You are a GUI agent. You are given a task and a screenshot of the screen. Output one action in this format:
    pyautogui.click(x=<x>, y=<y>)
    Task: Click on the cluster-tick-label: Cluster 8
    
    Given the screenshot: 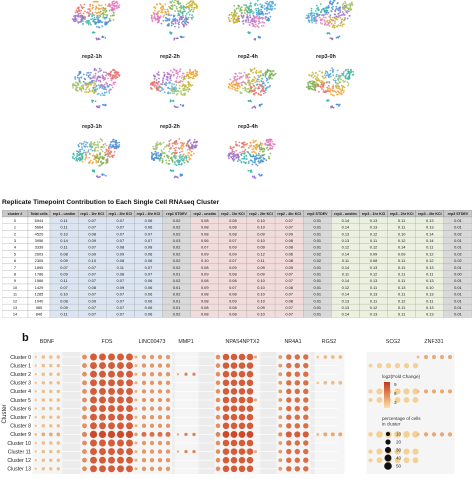 What is the action you would take?
    pyautogui.click(x=20, y=427)
    